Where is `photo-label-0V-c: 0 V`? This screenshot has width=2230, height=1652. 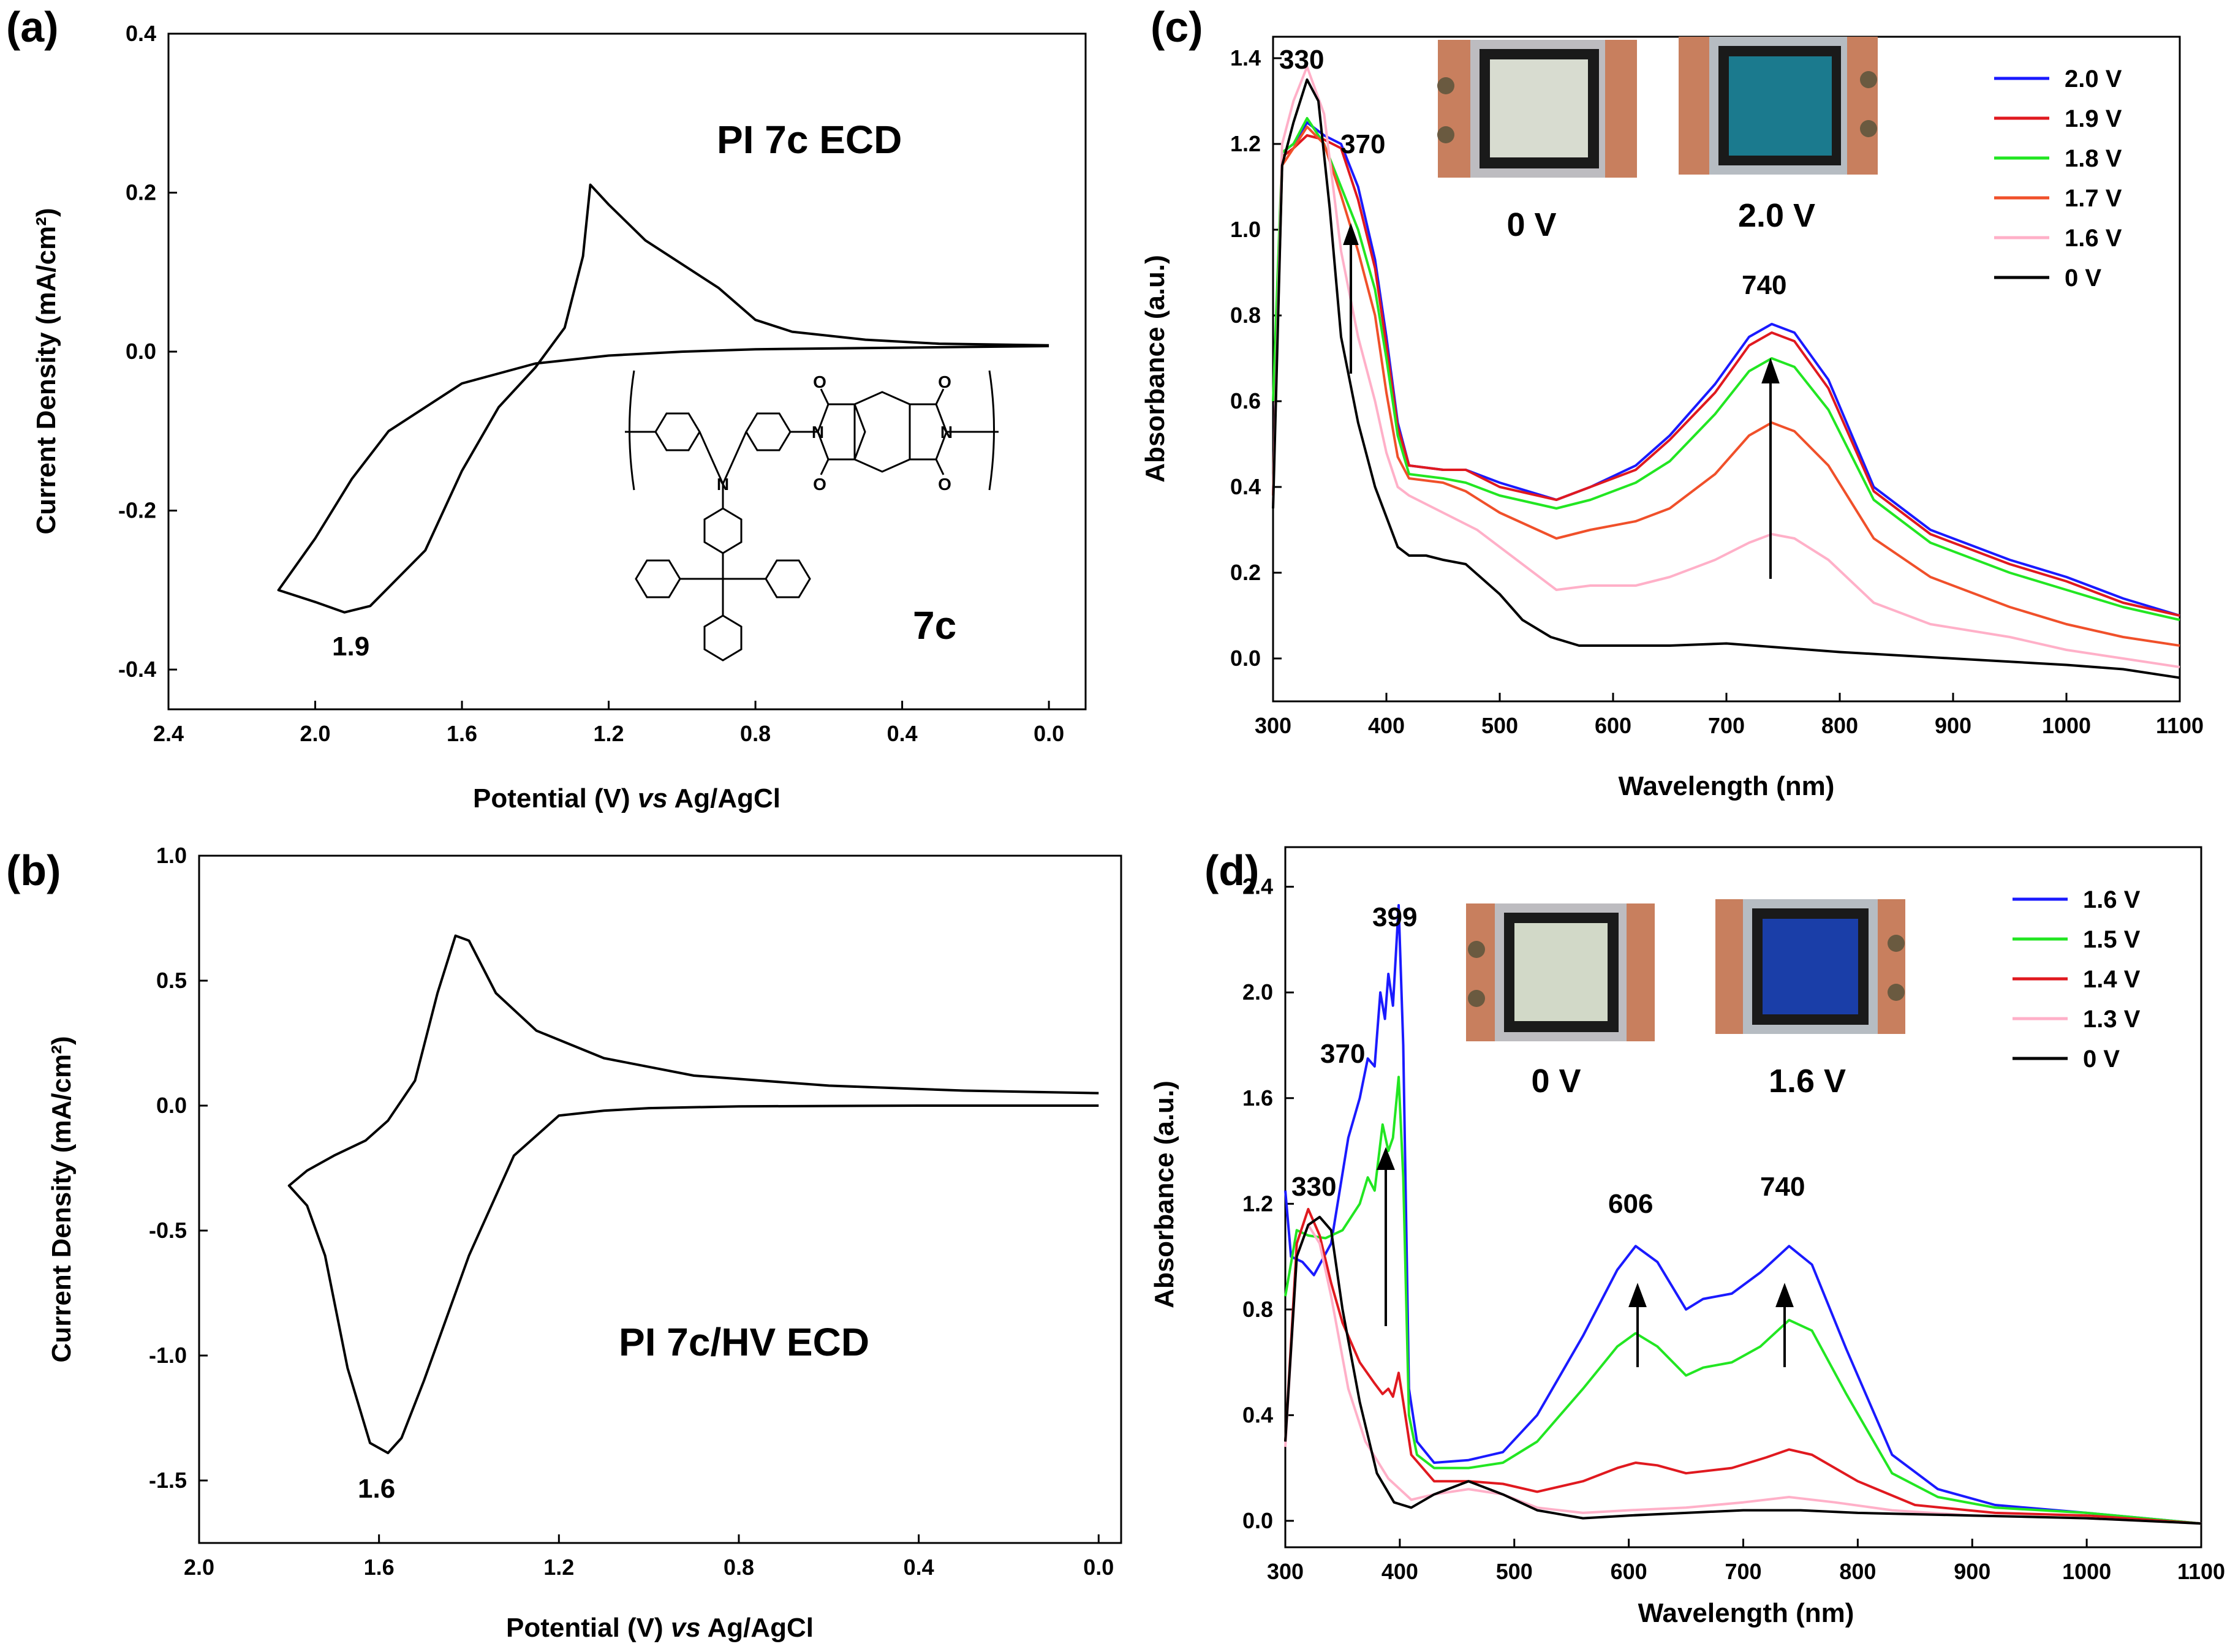
photo-label-0V-c: 0 V is located at coordinates (1531, 224).